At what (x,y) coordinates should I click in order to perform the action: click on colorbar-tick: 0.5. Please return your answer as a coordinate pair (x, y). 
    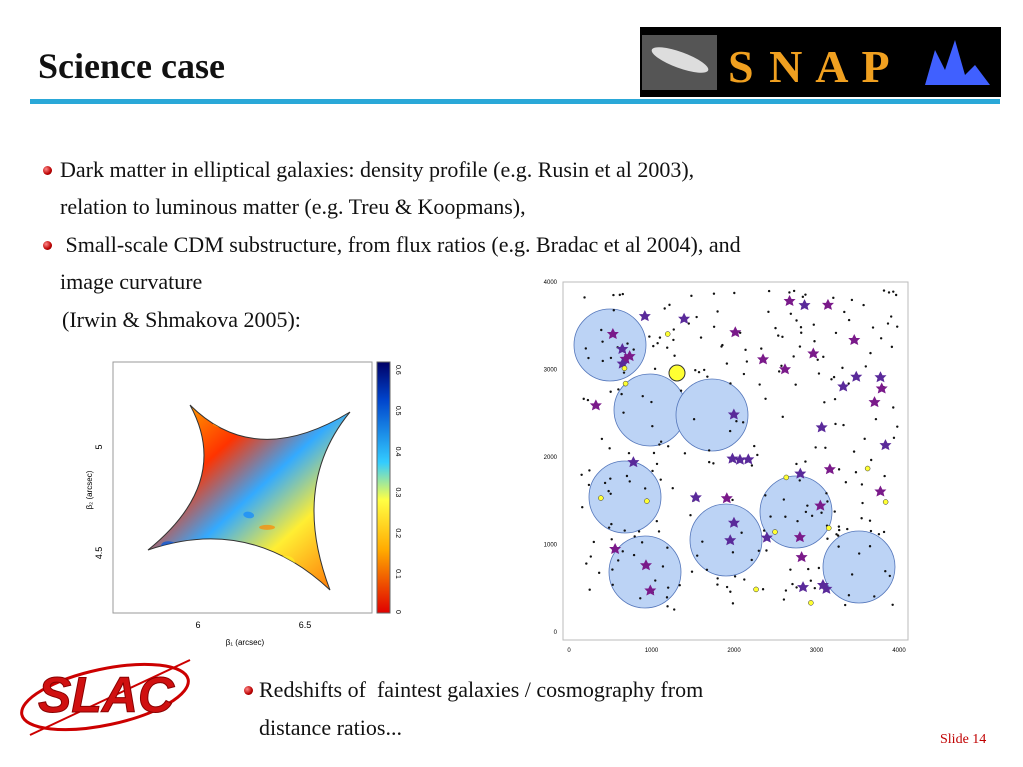
    Looking at the image, I should click on (397, 411).